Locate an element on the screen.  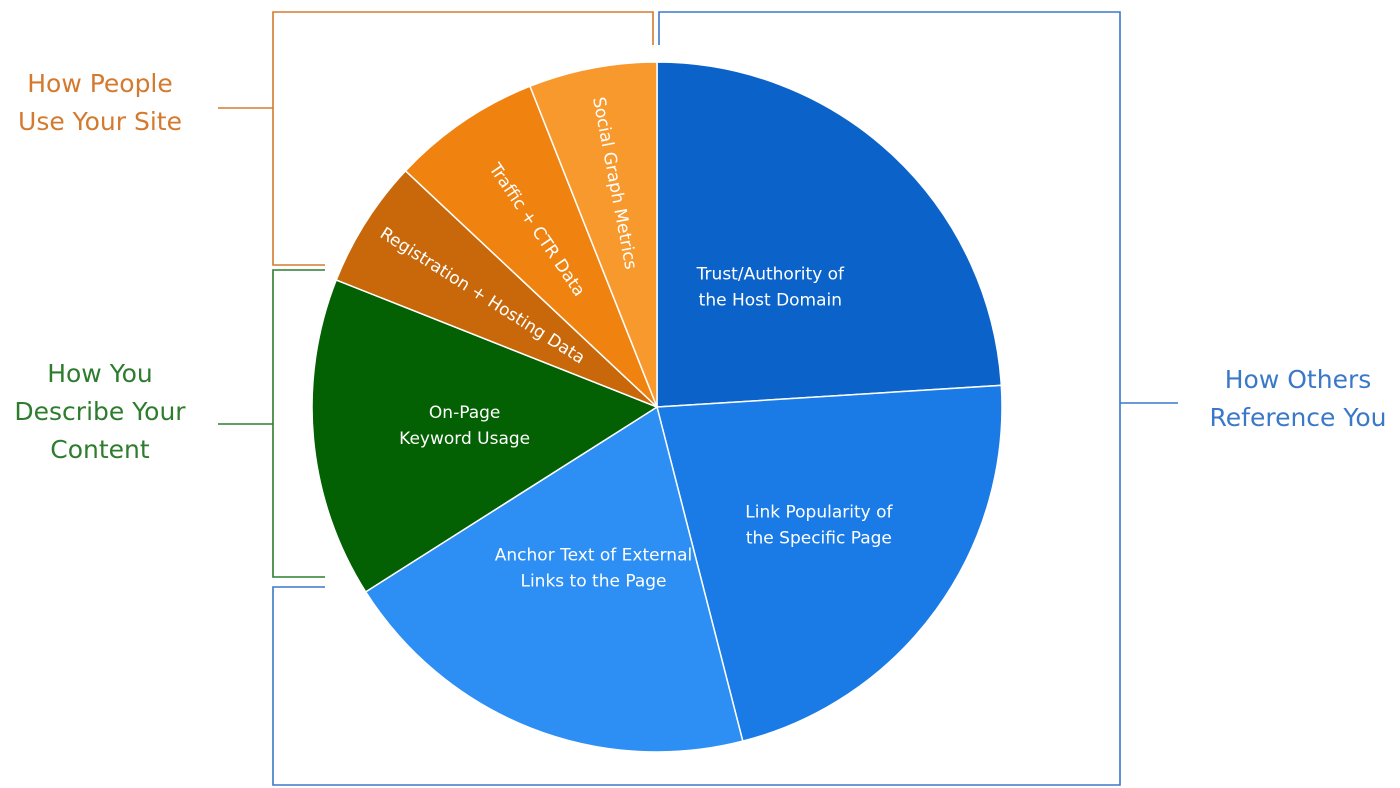
slice-label-line: Keyword Usage is located at coordinates (464, 439).